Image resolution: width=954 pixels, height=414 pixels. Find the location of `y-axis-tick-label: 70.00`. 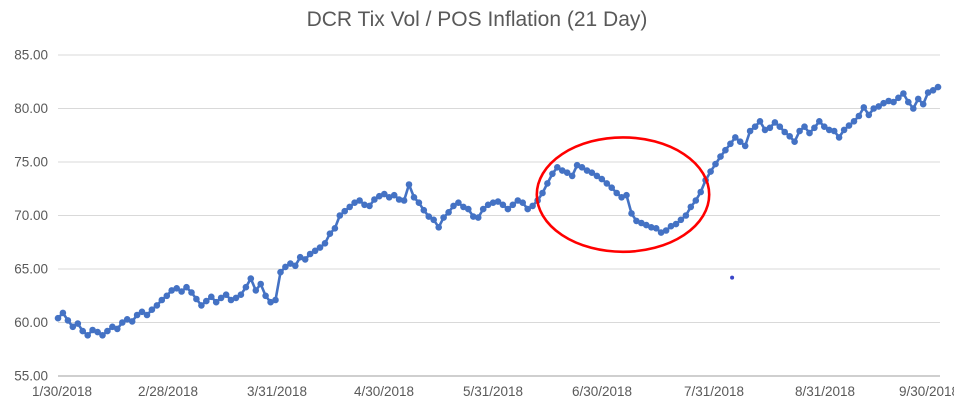

y-axis-tick-label: 70.00 is located at coordinates (31, 215).